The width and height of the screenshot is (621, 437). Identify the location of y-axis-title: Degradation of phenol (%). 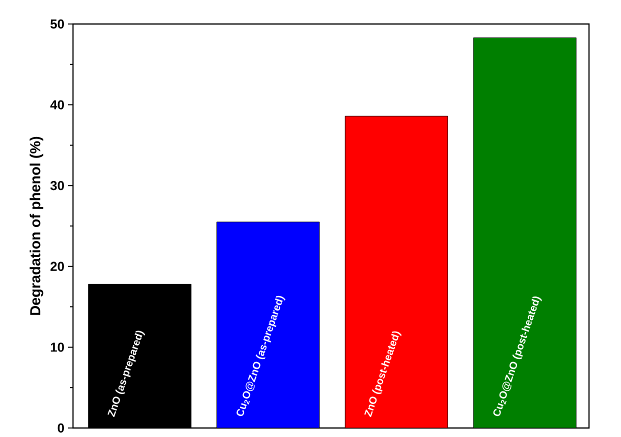
(37, 225).